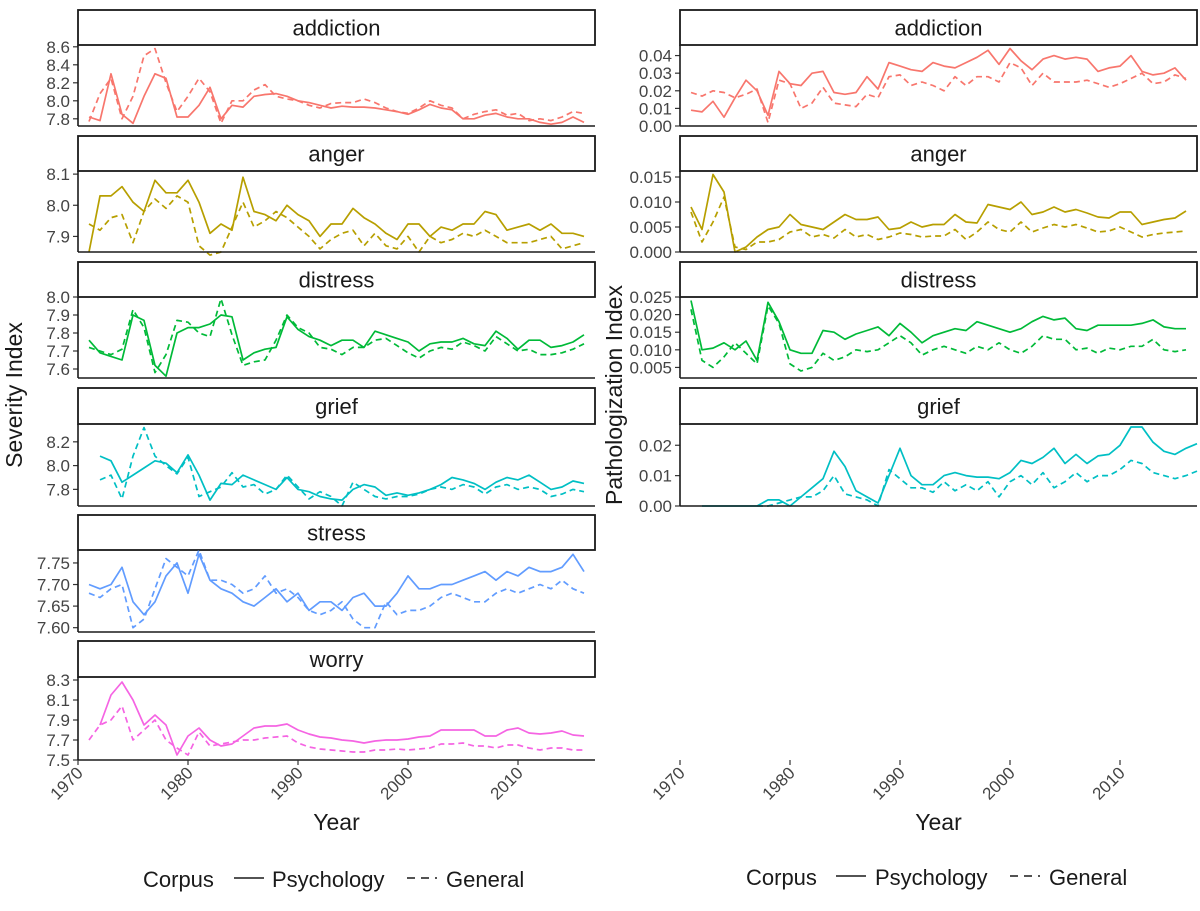  What do you see at coordinates (328, 879) in the screenshot?
I see `legend-label-psychology-left: Psychology` at bounding box center [328, 879].